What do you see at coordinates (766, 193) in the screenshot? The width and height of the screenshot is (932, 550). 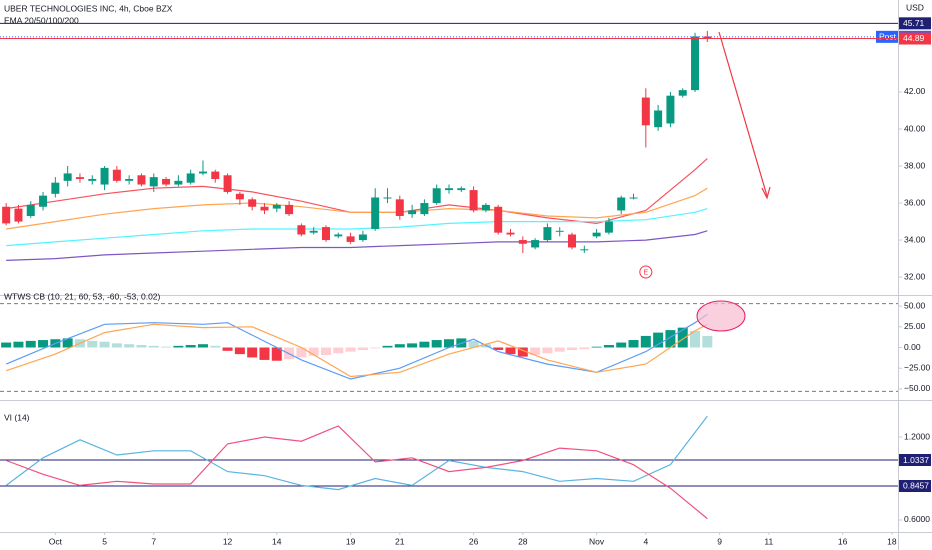 I see `annotation-arrowhead` at bounding box center [766, 193].